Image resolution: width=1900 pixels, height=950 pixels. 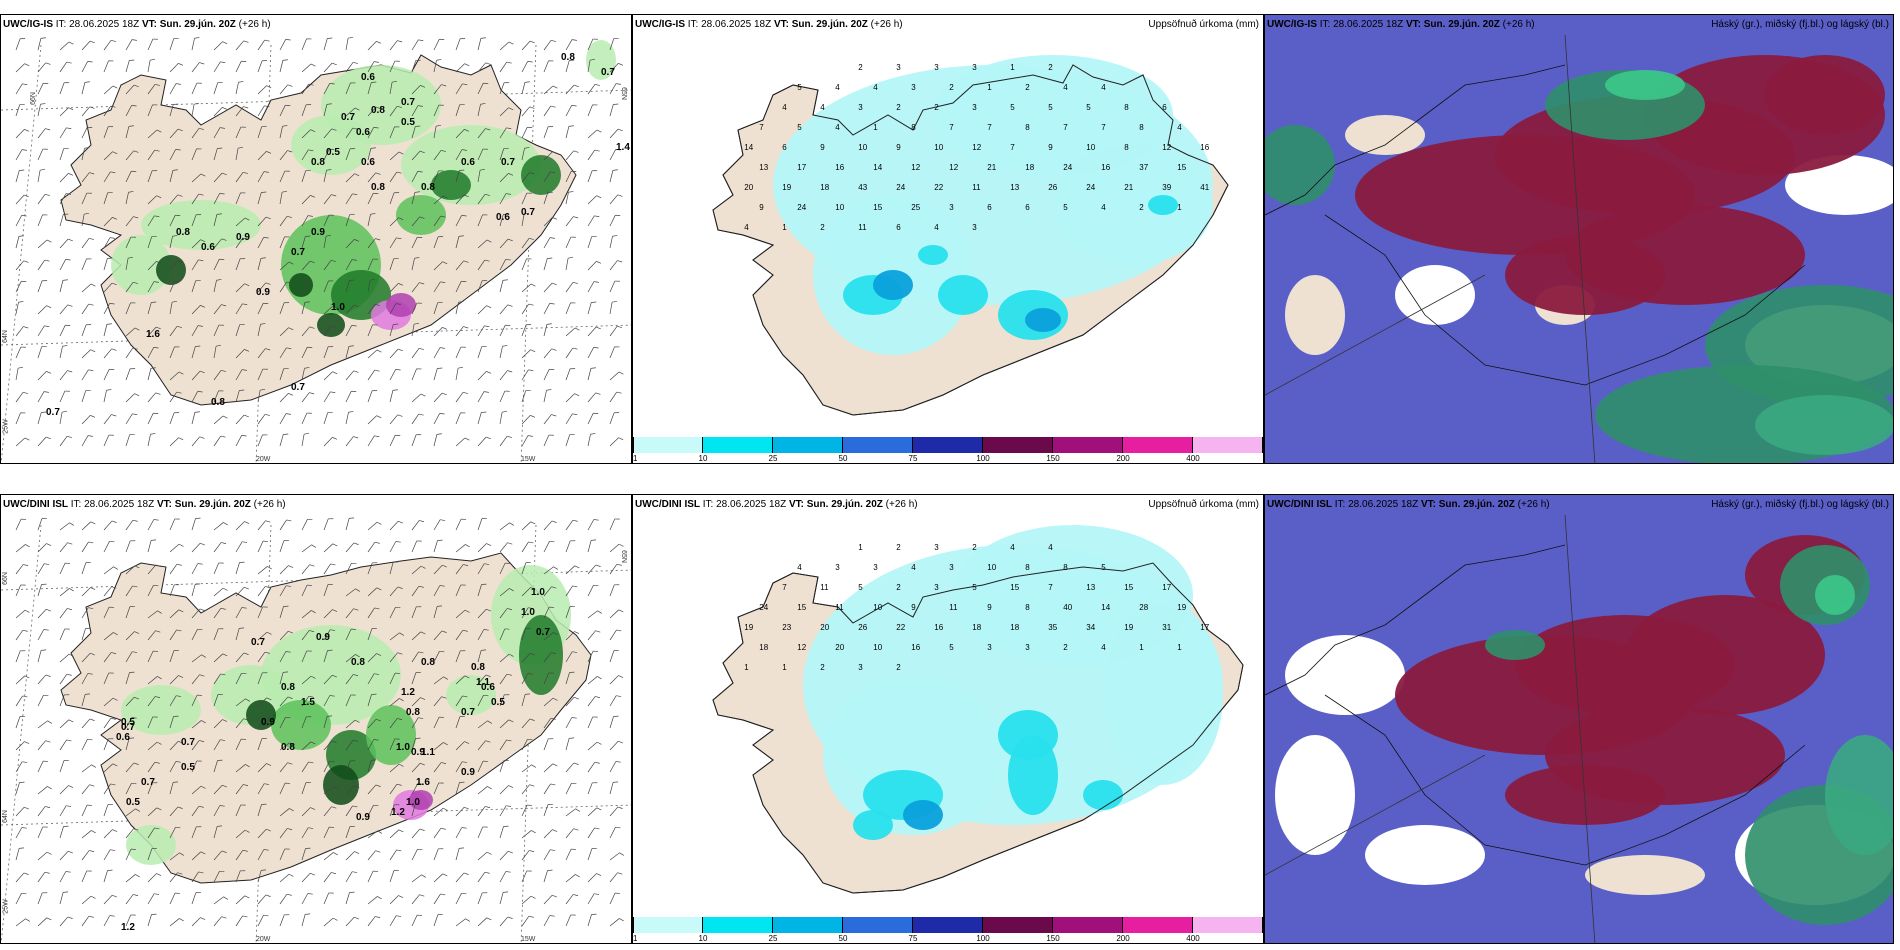 I want to click on precip-value-label: 24, so click(x=1067, y=167).